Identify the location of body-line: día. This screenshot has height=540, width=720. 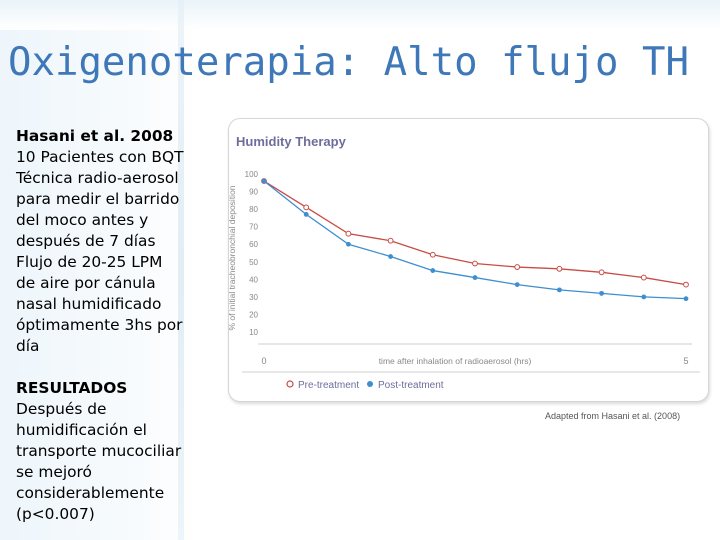
(28, 346).